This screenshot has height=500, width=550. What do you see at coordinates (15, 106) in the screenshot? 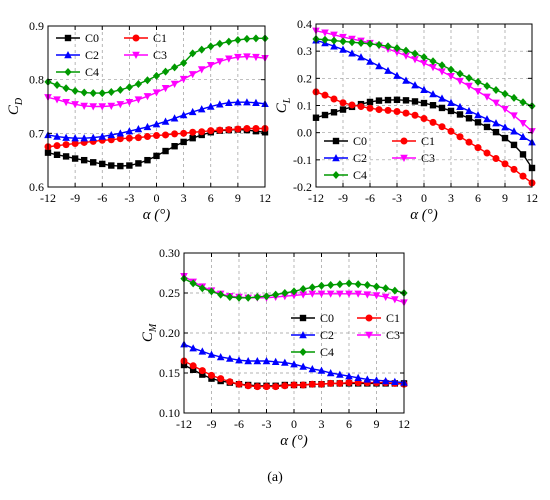
I see `y-axis-label: CD` at bounding box center [15, 106].